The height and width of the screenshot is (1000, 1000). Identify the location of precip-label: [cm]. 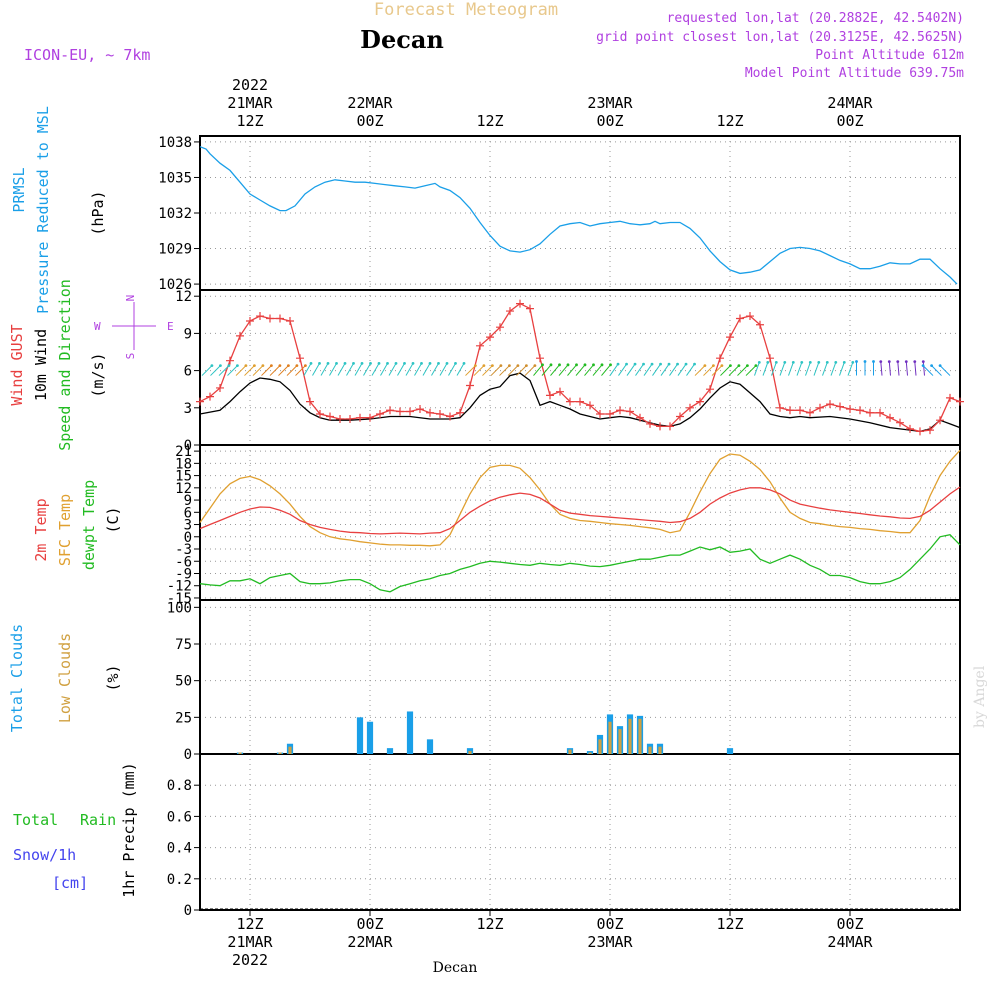
(70, 883).